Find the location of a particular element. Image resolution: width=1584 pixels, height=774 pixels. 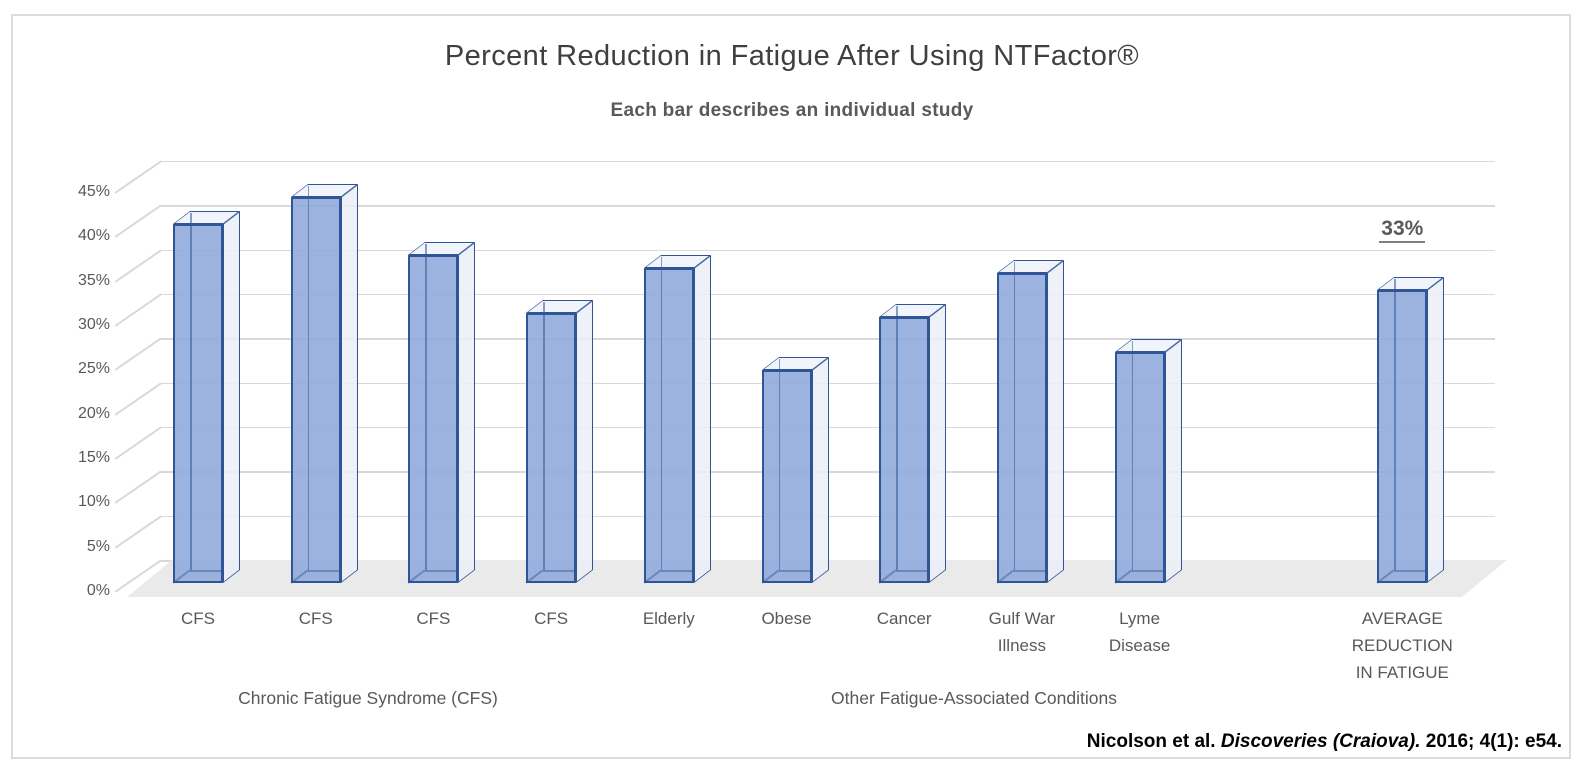

y-tick-label: 40% is located at coordinates (93, 236).